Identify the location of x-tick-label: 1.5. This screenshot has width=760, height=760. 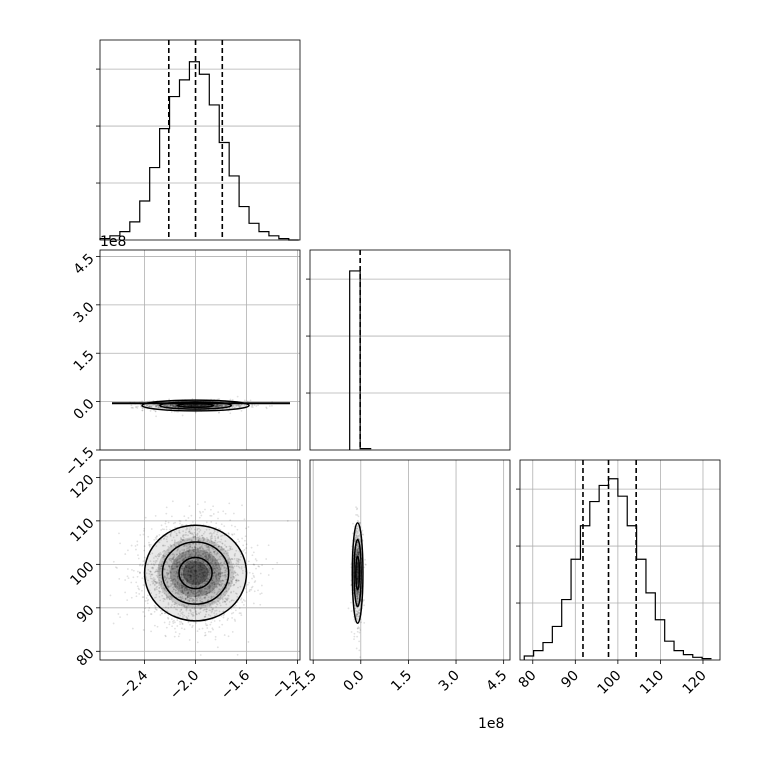
(401, 681).